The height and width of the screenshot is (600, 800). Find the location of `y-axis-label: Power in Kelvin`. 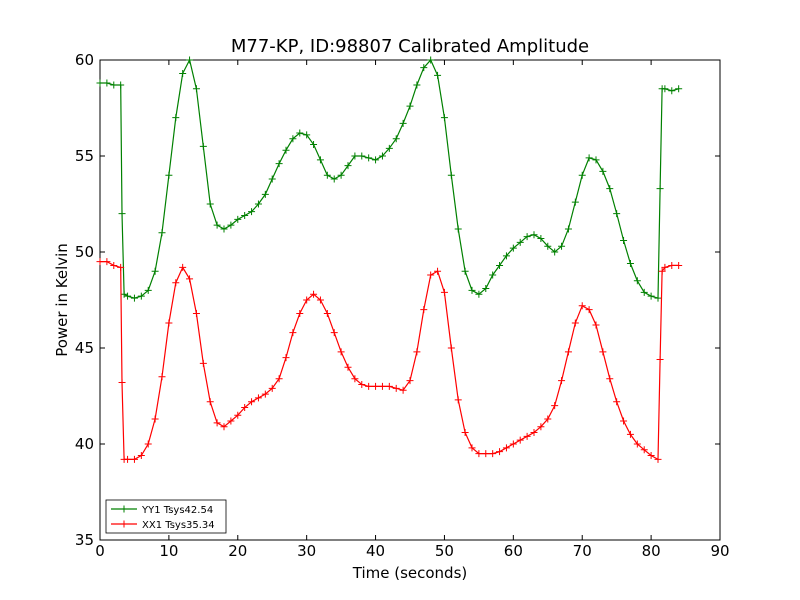

y-axis-label: Power in Kelvin is located at coordinates (62, 300).